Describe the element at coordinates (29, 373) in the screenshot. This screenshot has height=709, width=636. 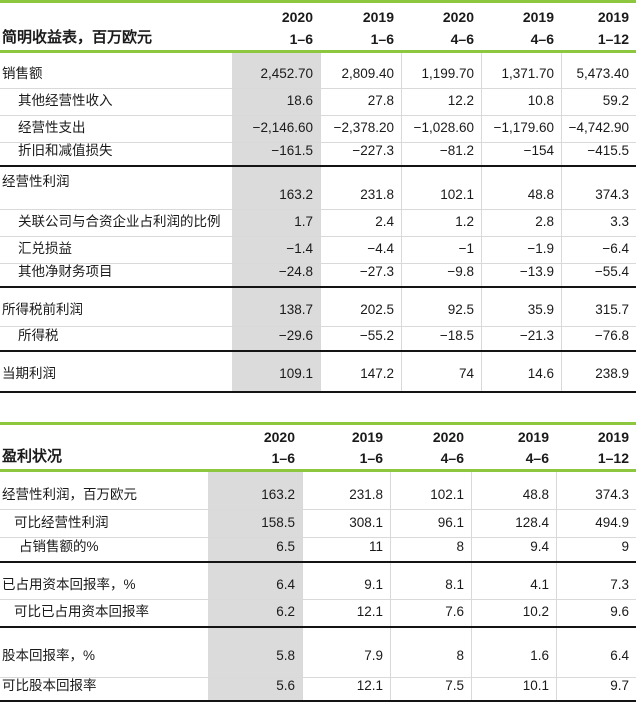
I see `row-label: 当期利润` at that location.